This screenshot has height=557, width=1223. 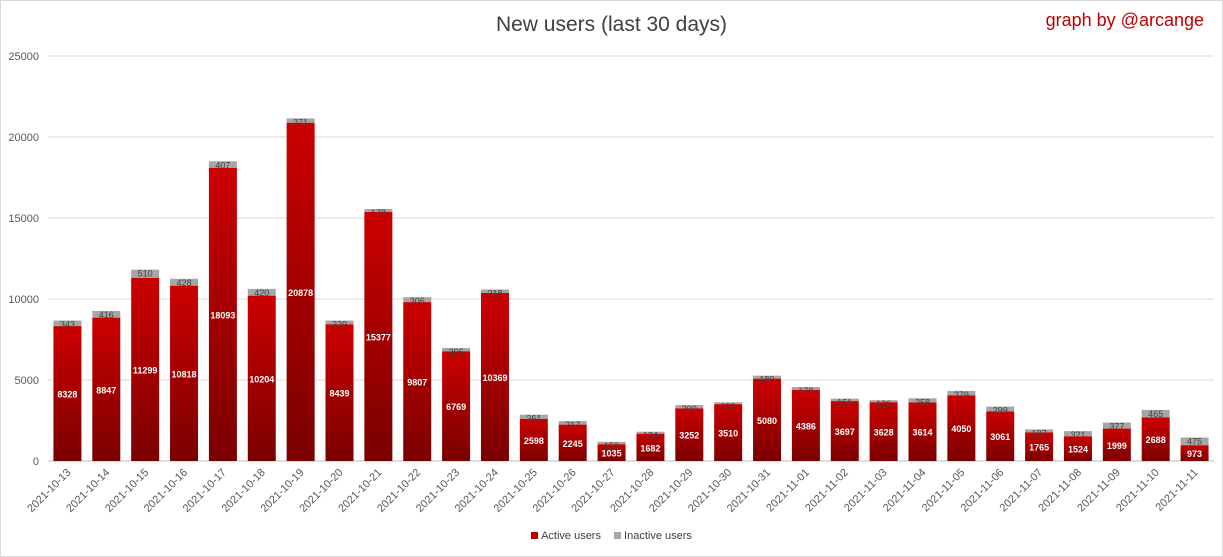 I want to click on data-label-active: 1999, so click(x=1117, y=446).